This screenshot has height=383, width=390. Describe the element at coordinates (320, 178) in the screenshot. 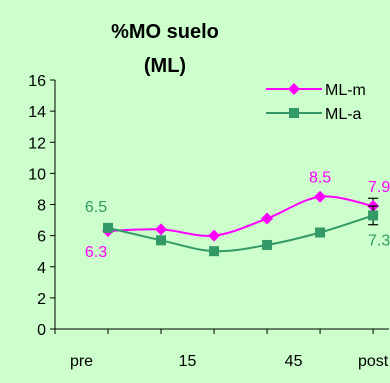

I see `data-label: 8.5` at that location.